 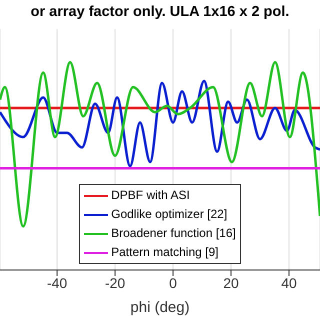 I want to click on legend-label: Pattern matching [9], so click(x=164, y=252).